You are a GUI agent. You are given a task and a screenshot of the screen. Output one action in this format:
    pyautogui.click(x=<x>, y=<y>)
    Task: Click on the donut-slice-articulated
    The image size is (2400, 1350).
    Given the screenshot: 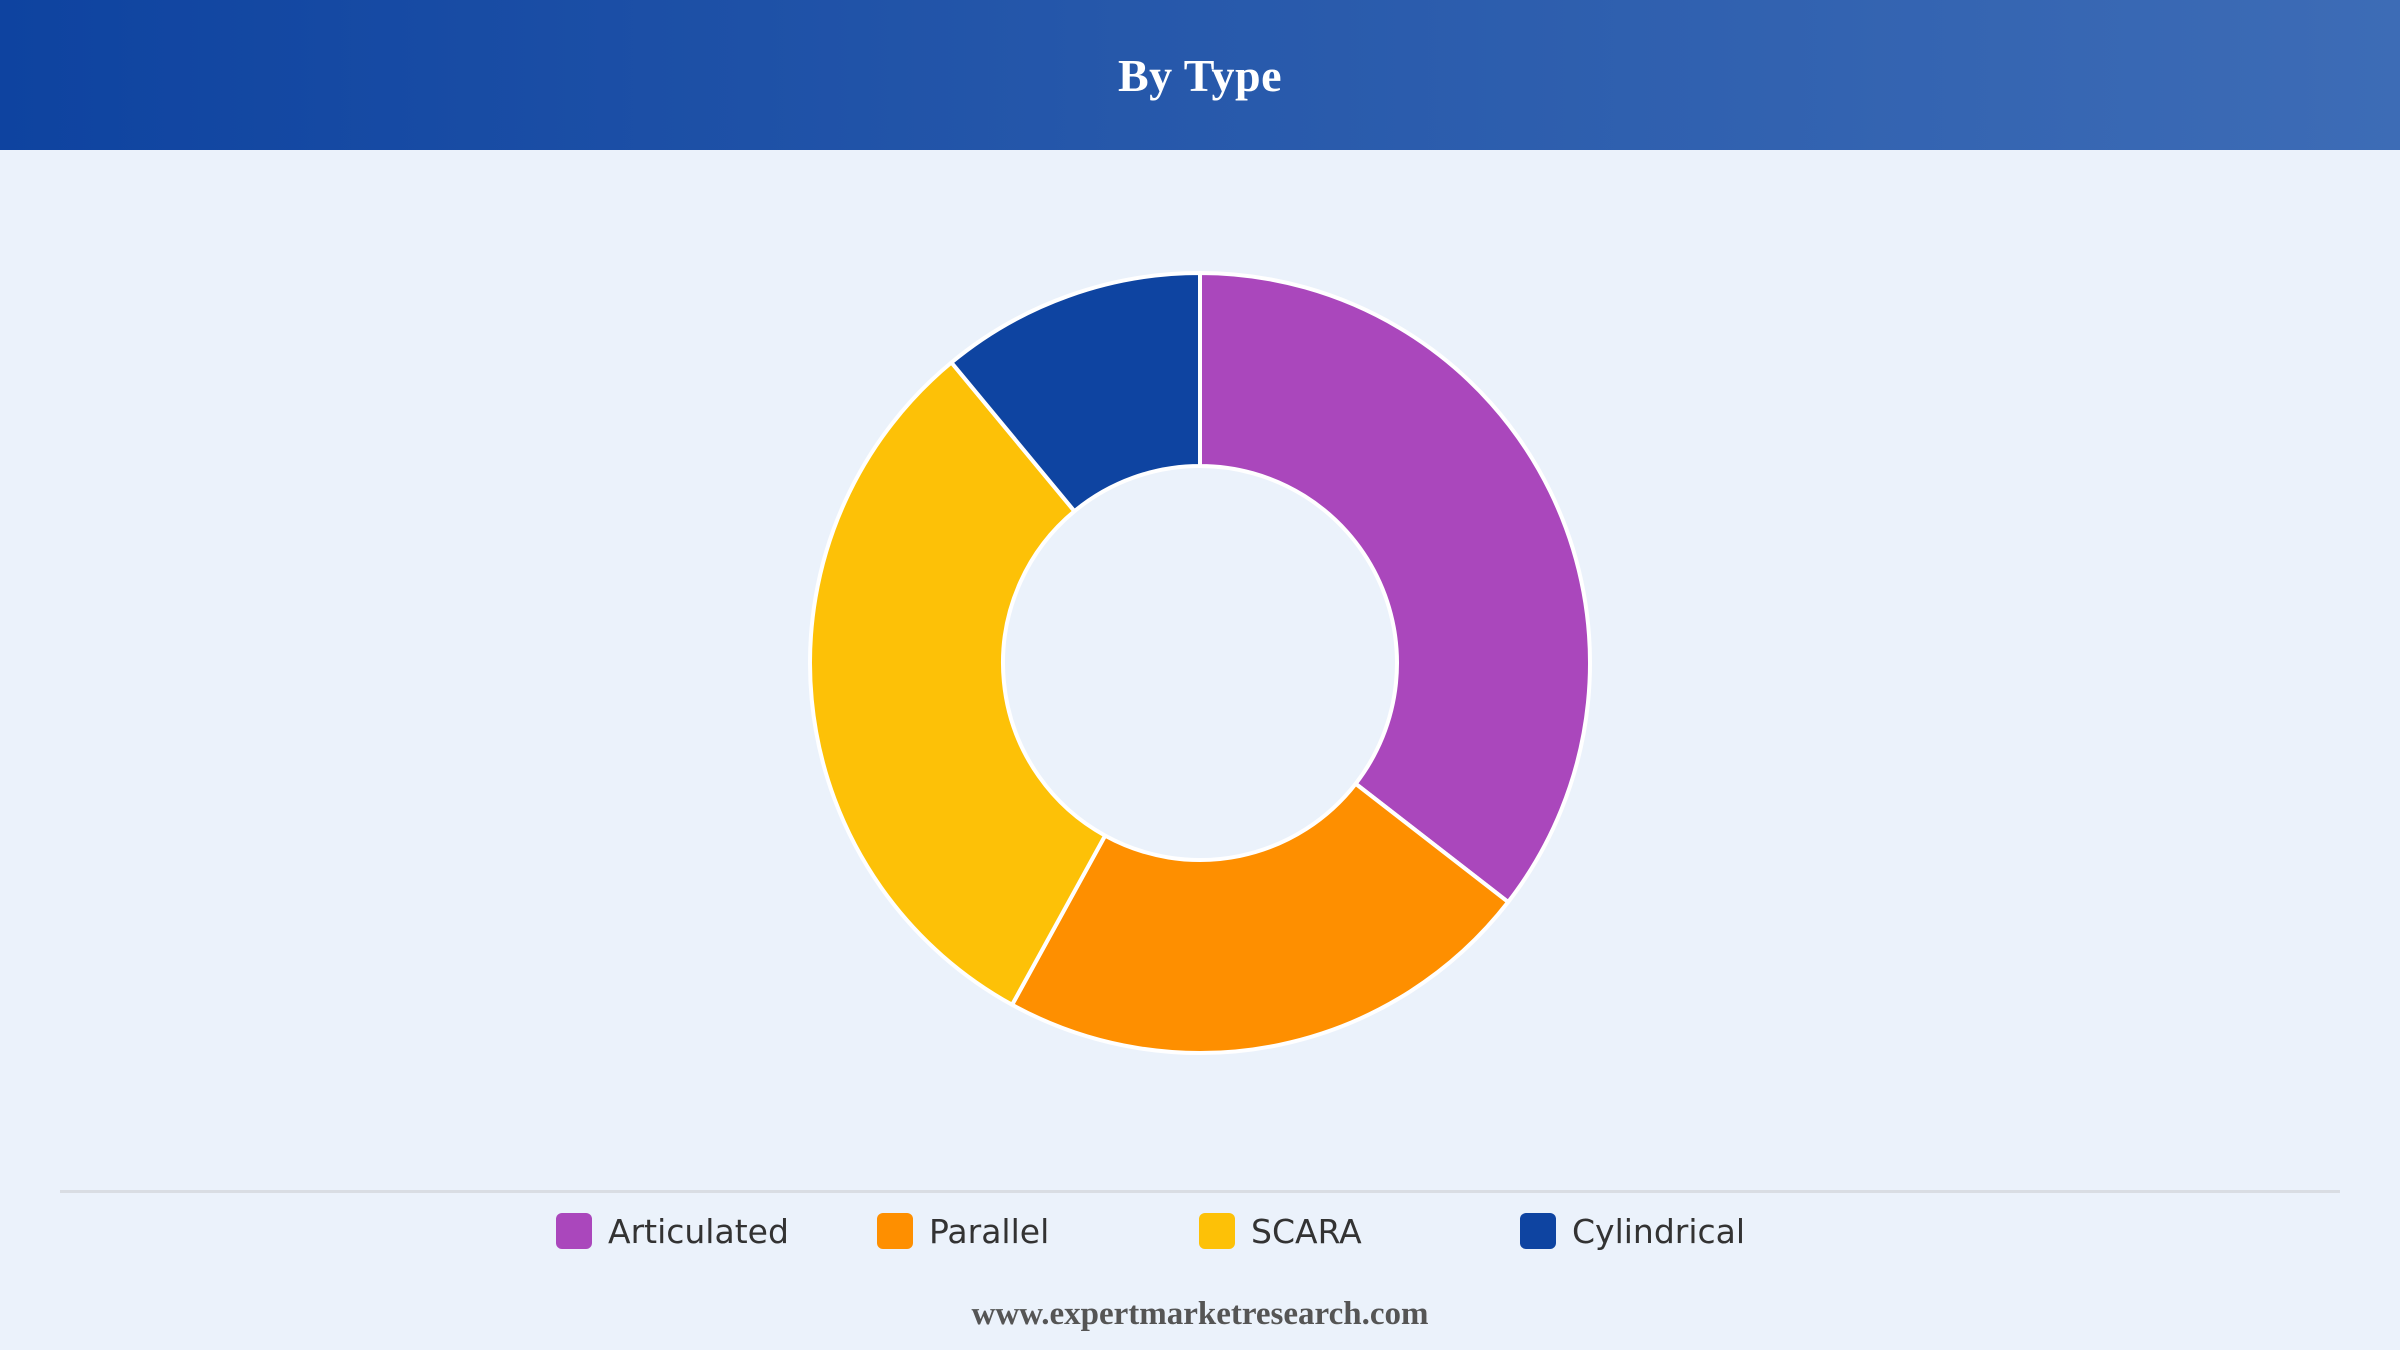 What is the action you would take?
    pyautogui.click(x=1395, y=588)
    